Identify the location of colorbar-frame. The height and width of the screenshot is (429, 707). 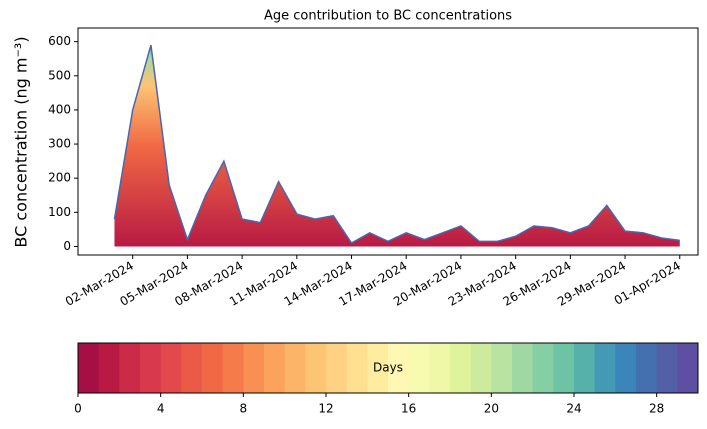
(388, 368).